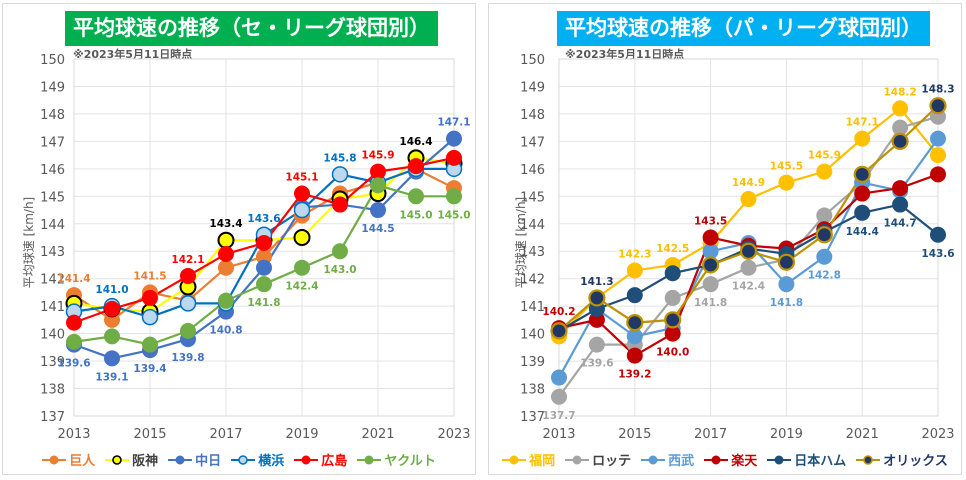 The height and width of the screenshot is (480, 966). Describe the element at coordinates (710, 434) in the screenshot. I see `x-tick-label: 2017` at that location.